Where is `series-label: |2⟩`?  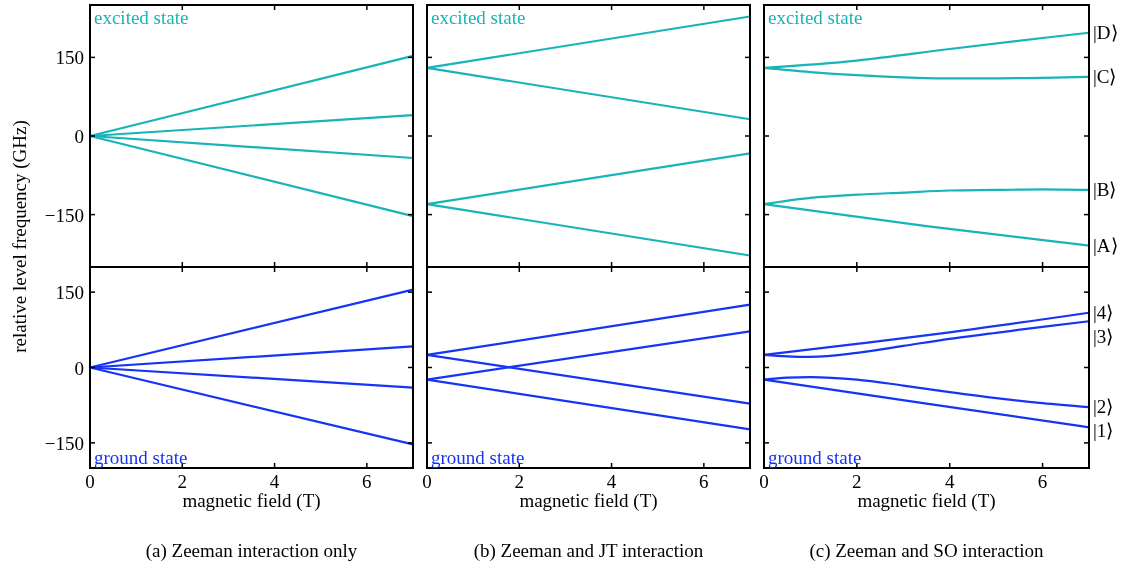 series-label: |2⟩ is located at coordinates (1103, 407).